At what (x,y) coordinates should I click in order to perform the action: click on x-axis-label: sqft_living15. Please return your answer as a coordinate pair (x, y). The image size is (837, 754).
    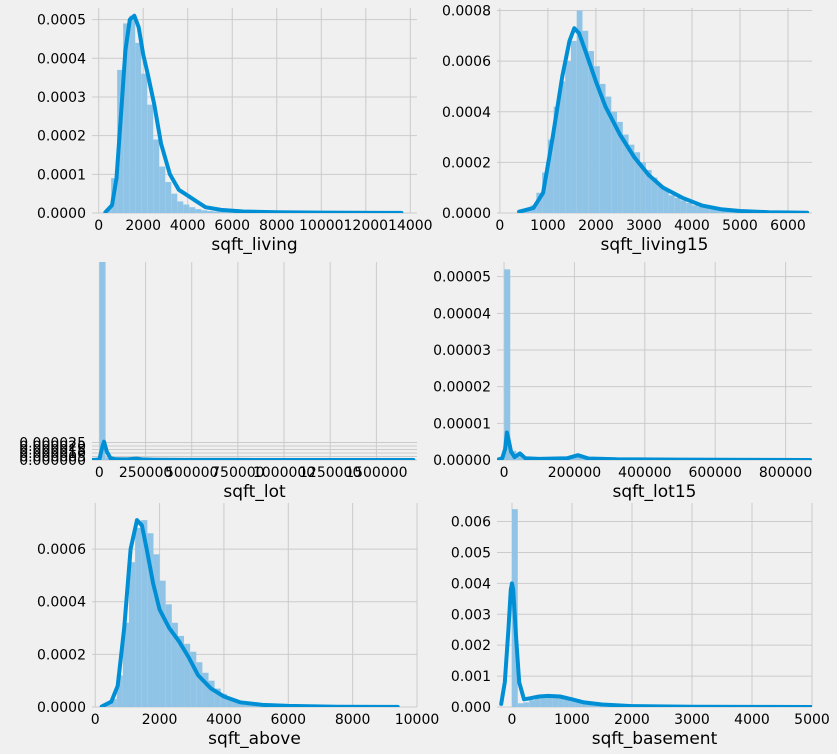
    Looking at the image, I should click on (655, 245).